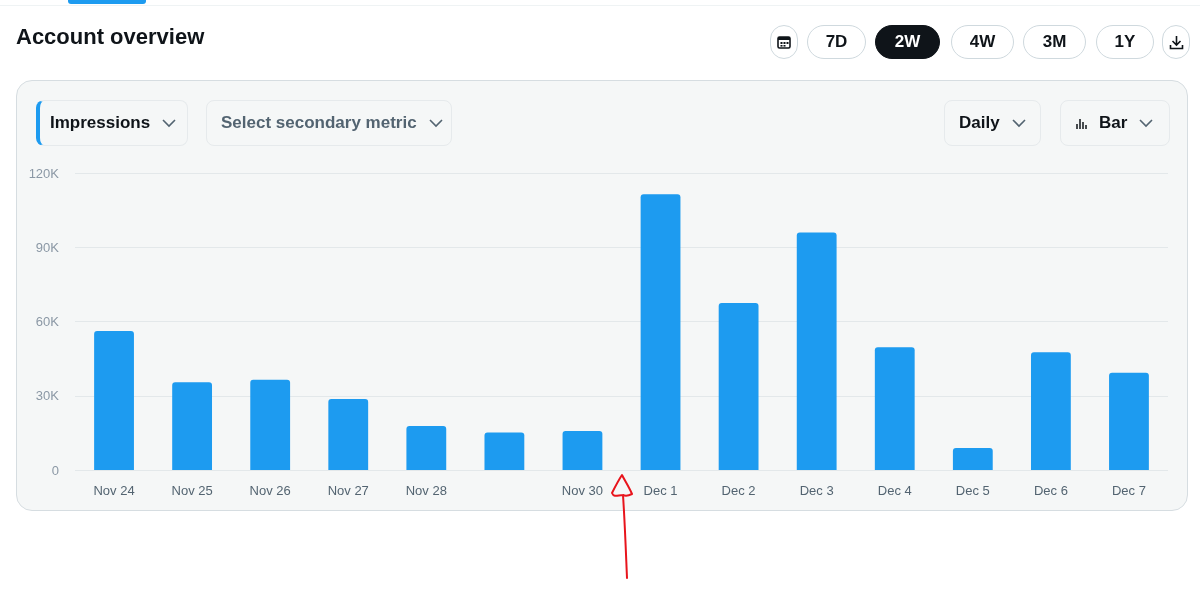 This screenshot has height=591, width=1200. I want to click on y-tick-label: 120K, so click(44, 173).